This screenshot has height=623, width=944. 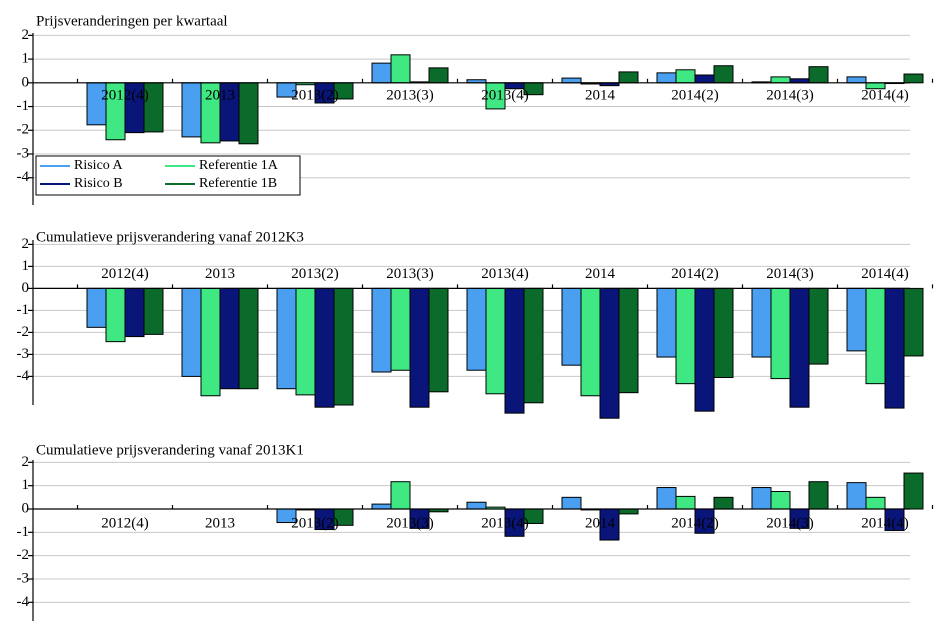 What do you see at coordinates (168, 175) in the screenshot?
I see `legend-box` at bounding box center [168, 175].